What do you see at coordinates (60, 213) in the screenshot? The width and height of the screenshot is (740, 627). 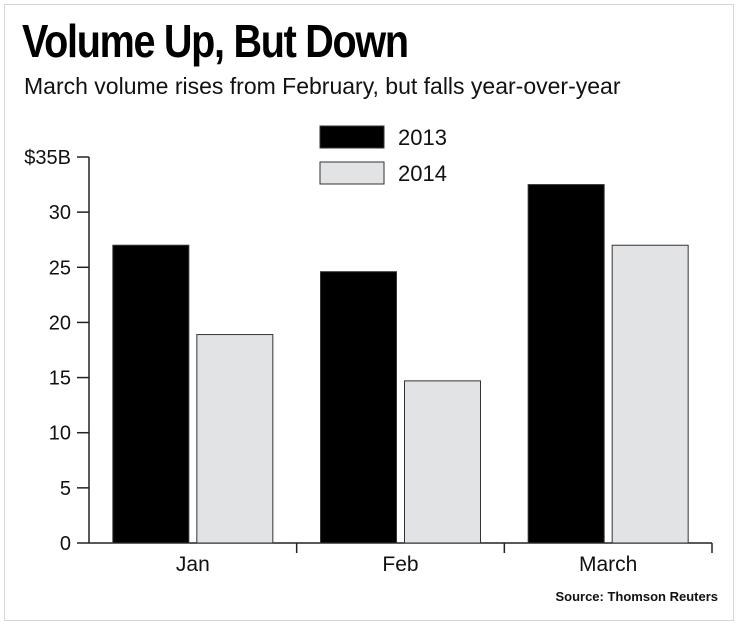 I see `y-tick-label: 30` at bounding box center [60, 213].